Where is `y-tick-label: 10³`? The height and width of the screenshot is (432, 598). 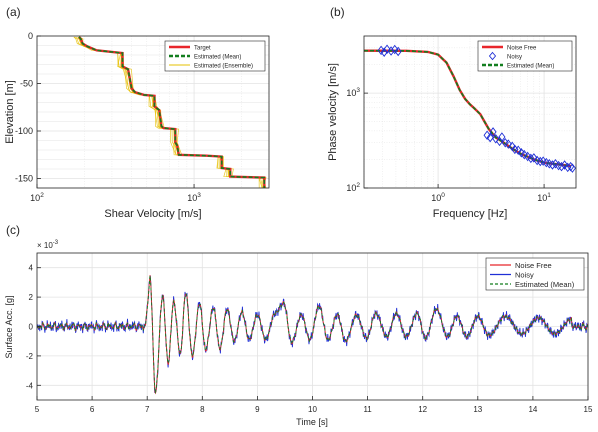
y-tick-label: 10³ is located at coordinates (353, 92).